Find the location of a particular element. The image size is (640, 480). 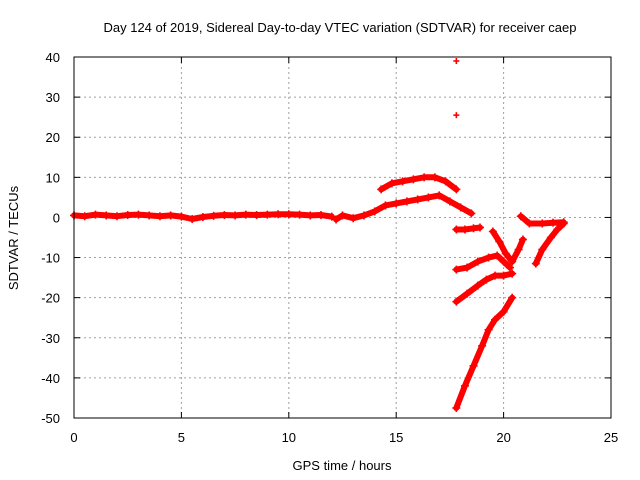

series-arc-right-lower is located at coordinates (549, 243).